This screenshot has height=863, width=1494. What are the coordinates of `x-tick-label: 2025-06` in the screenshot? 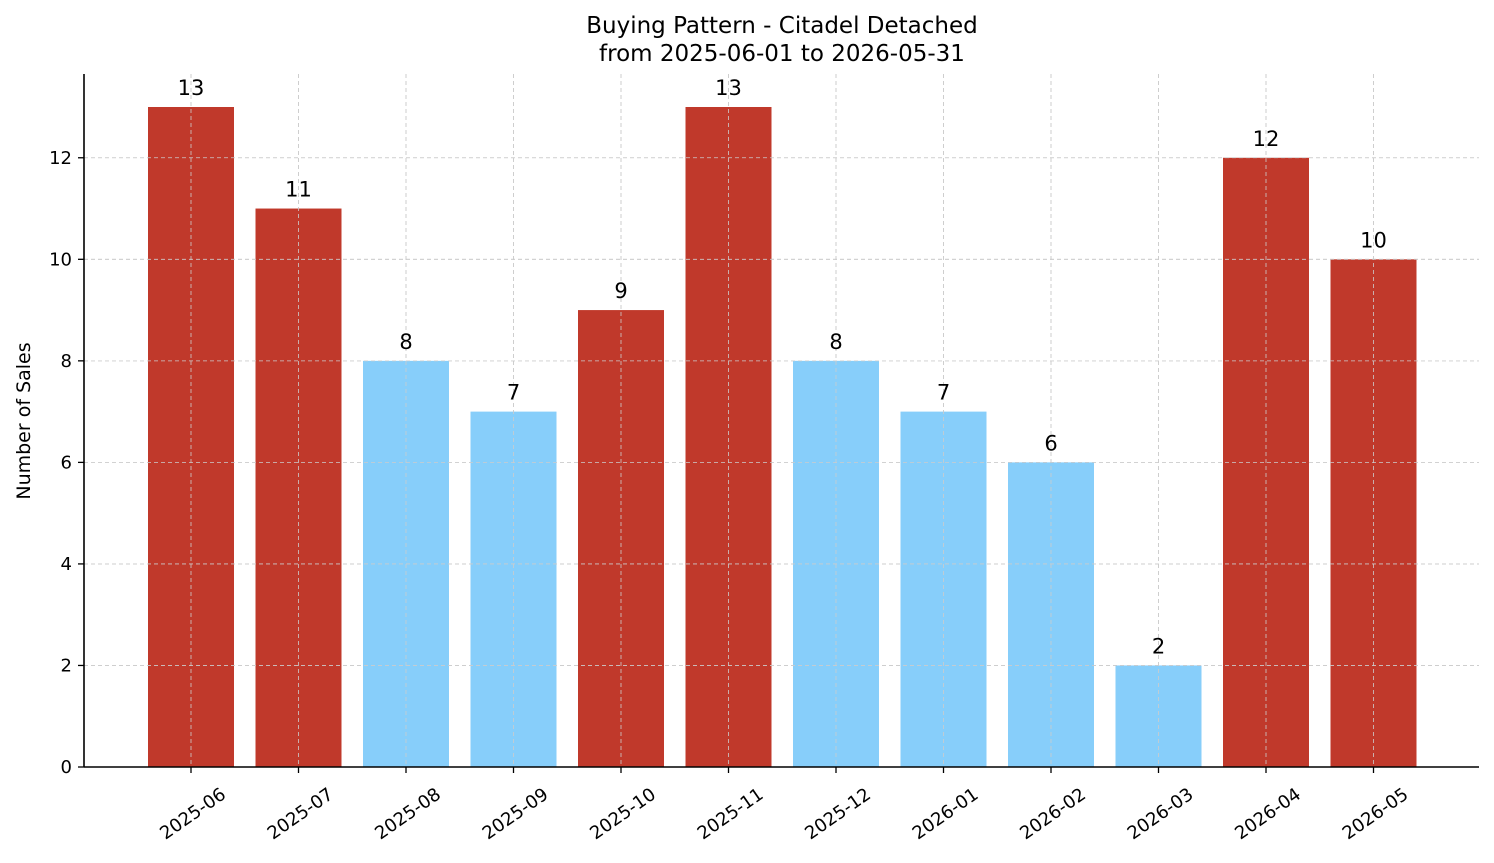 It's located at (193, 814).